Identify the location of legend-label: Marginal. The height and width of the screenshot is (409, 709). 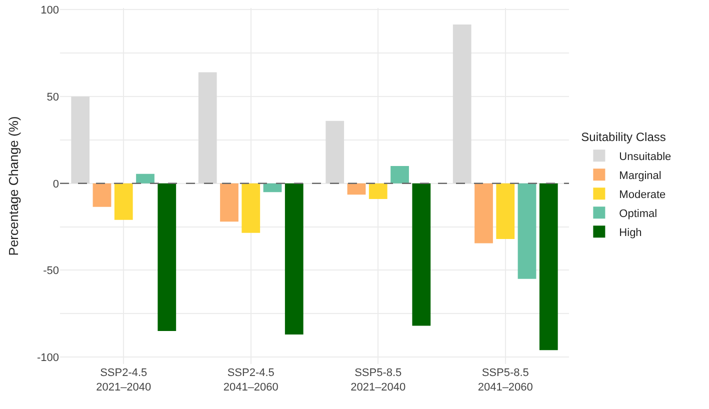
(640, 176).